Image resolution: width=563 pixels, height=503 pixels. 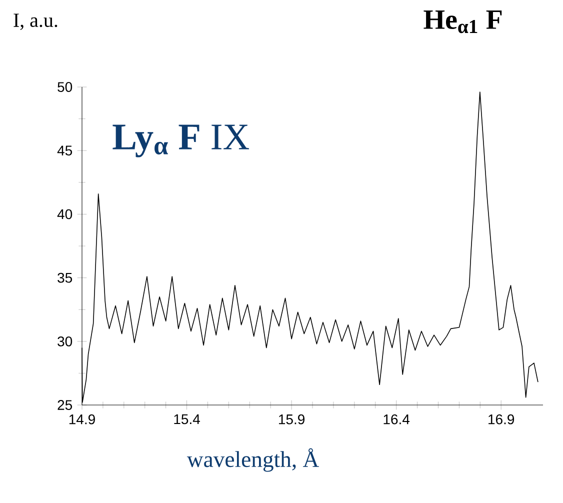 What do you see at coordinates (65, 341) in the screenshot?
I see `y-tick-label: 30` at bounding box center [65, 341].